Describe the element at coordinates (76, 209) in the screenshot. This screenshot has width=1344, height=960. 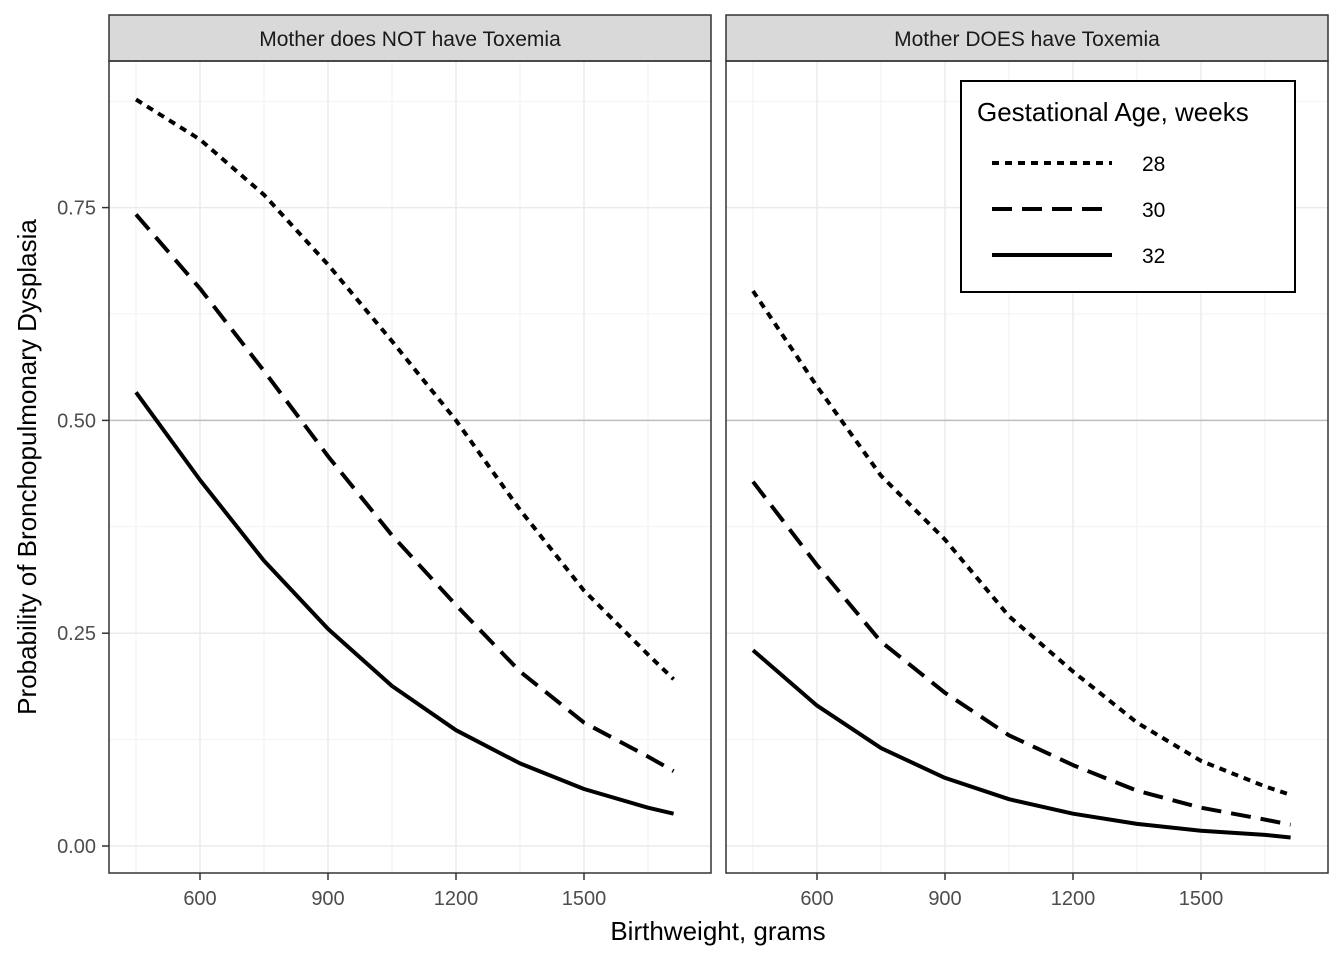
I see `y-tick-label: 0.75` at that location.